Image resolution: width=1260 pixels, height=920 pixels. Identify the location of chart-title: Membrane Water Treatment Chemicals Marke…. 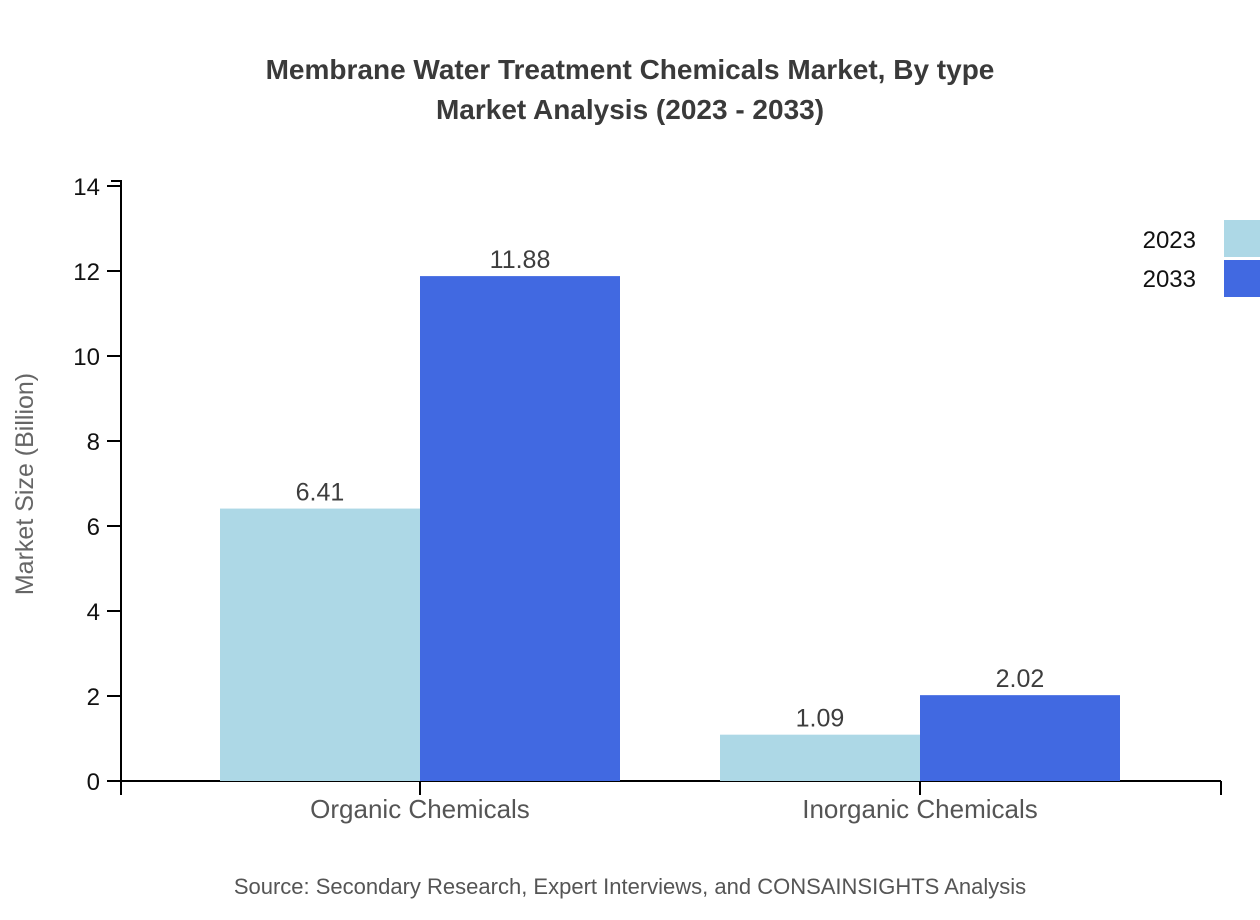
(630, 90).